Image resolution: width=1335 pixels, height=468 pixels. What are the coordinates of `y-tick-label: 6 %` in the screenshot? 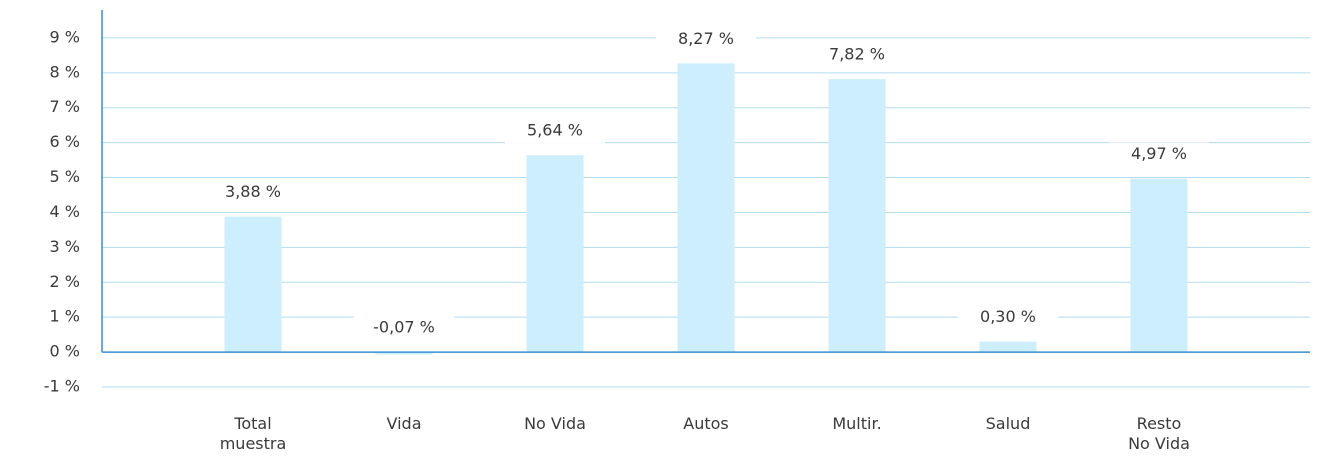 It's located at (65, 141).